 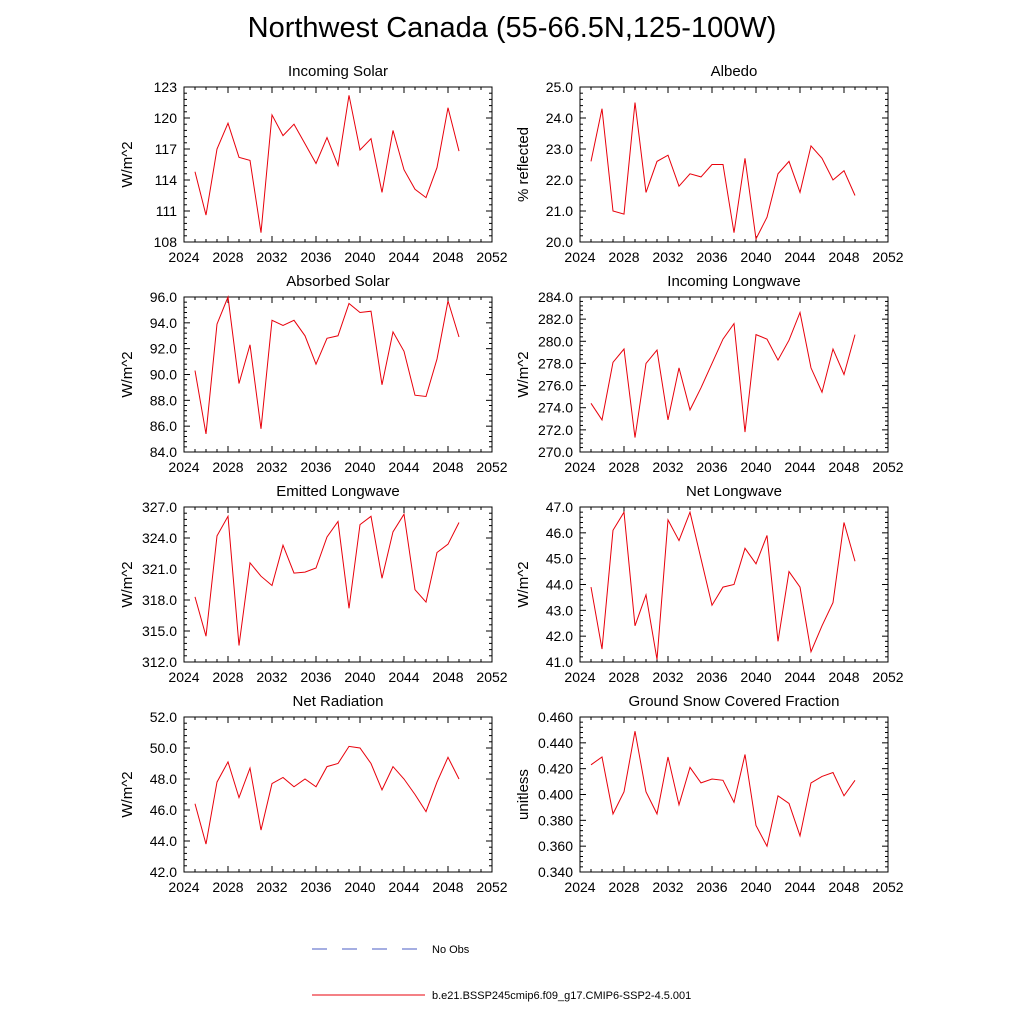 I want to click on y-tick-label: 120, so click(x=166, y=118).